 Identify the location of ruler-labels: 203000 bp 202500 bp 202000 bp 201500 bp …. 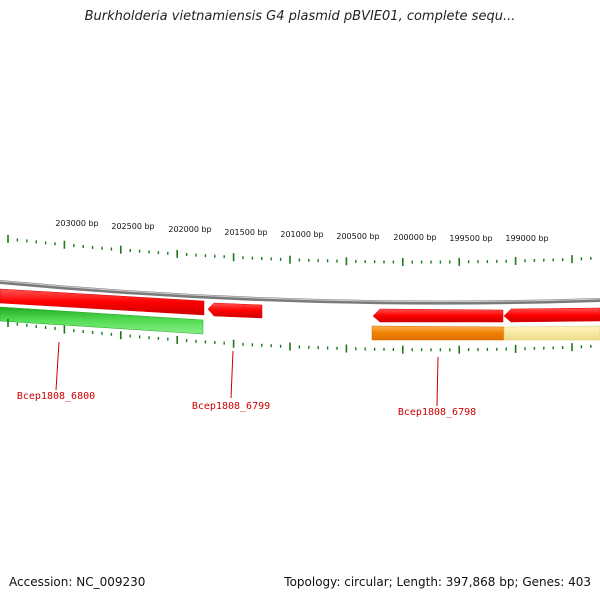
(301, 231).